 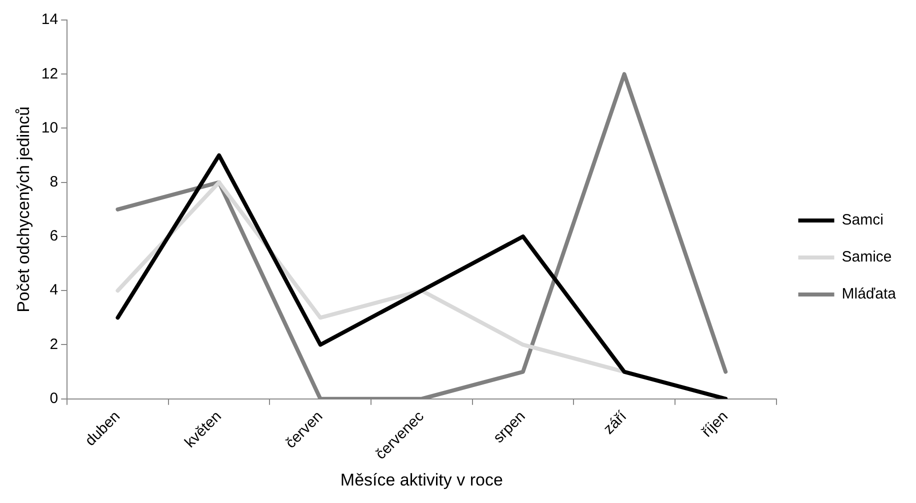 What do you see at coordinates (54, 290) in the screenshot?
I see `y-tick-label: 4` at bounding box center [54, 290].